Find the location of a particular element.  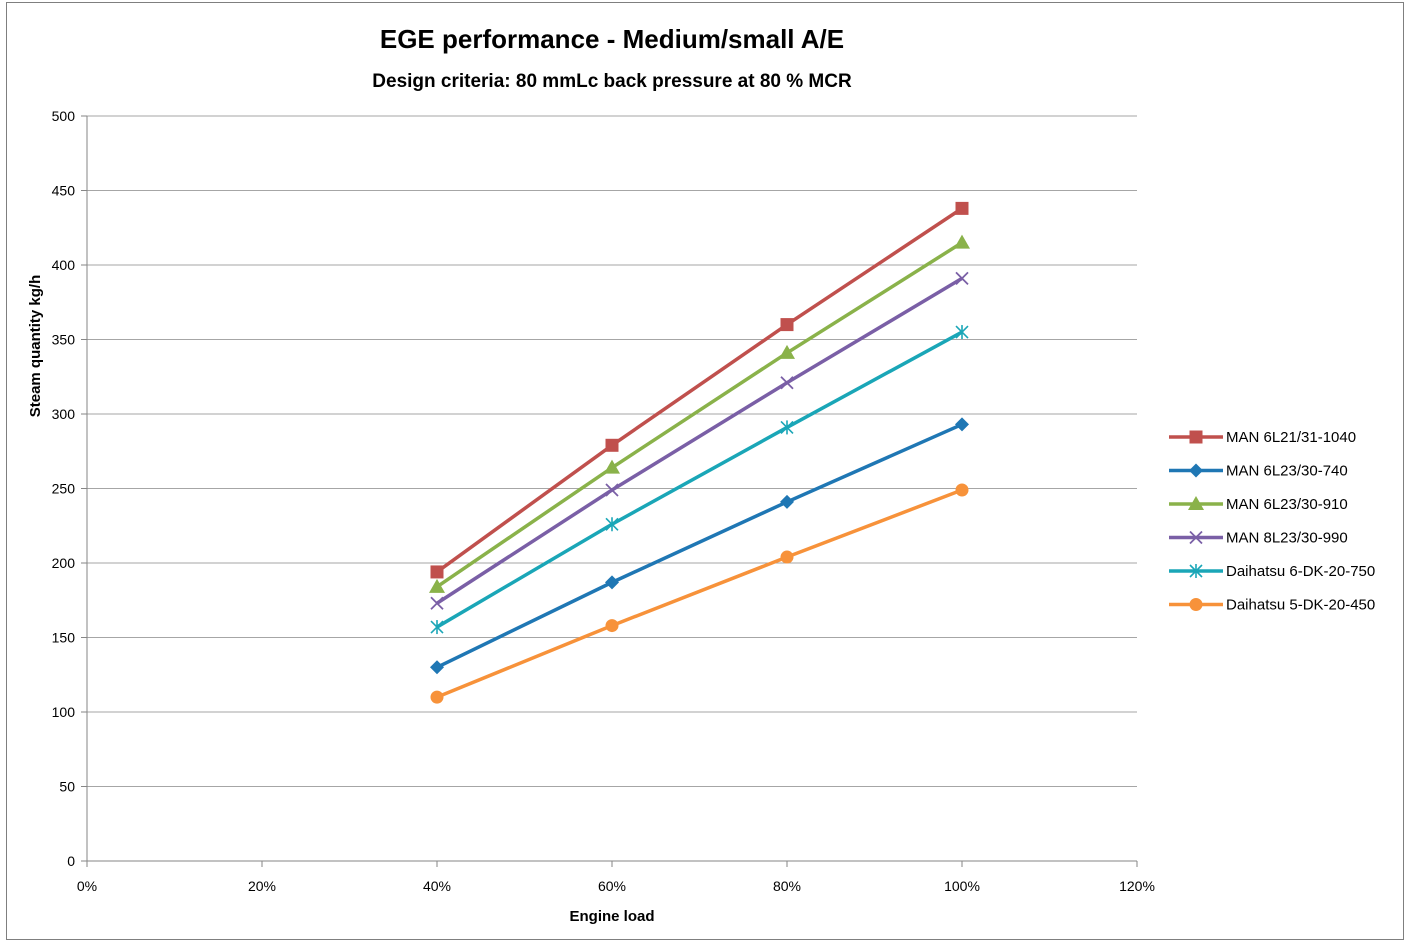

x-tick-label: 100% is located at coordinates (962, 886).